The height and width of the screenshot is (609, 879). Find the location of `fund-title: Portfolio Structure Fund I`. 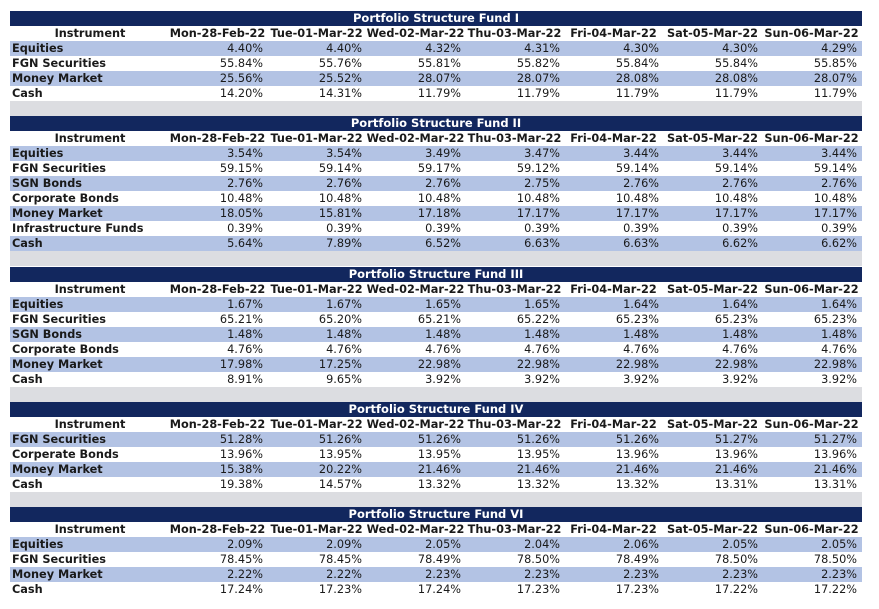

fund-title: Portfolio Structure Fund I is located at coordinates (436, 18).